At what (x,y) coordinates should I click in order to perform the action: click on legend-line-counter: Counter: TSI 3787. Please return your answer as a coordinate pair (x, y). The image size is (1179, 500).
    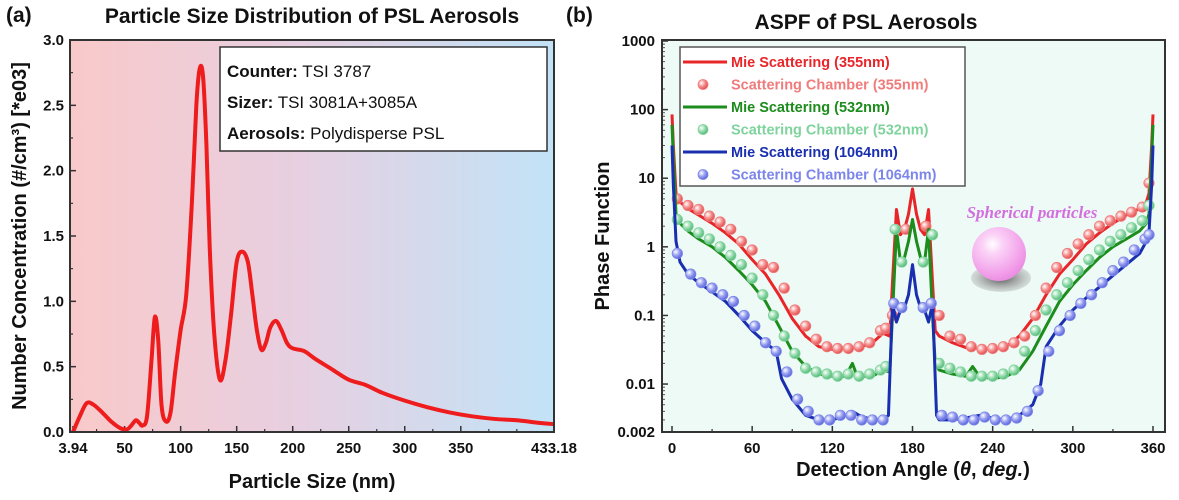
    Looking at the image, I should click on (299, 71).